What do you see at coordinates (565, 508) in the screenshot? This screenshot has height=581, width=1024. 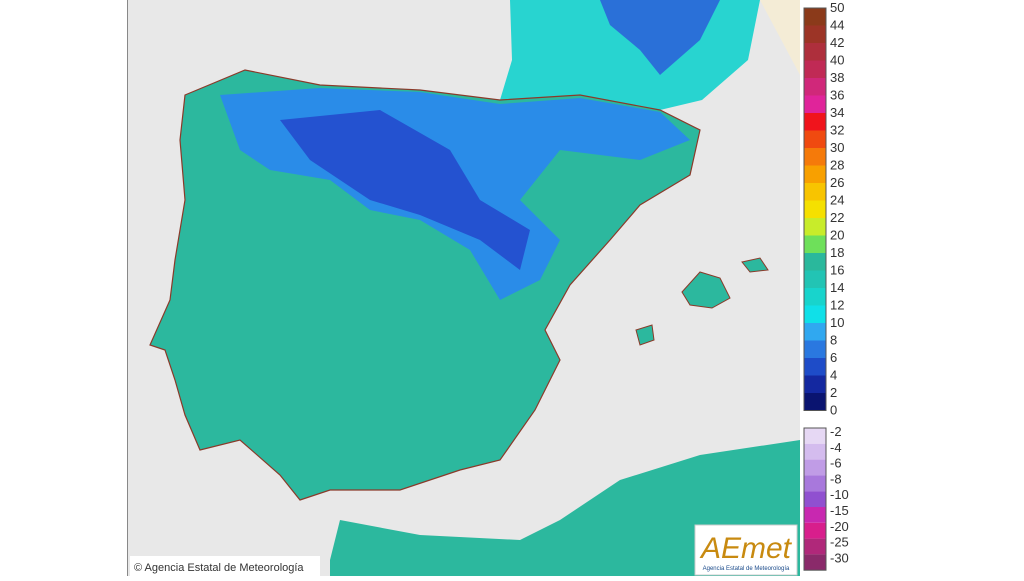 I see `africa` at bounding box center [565, 508].